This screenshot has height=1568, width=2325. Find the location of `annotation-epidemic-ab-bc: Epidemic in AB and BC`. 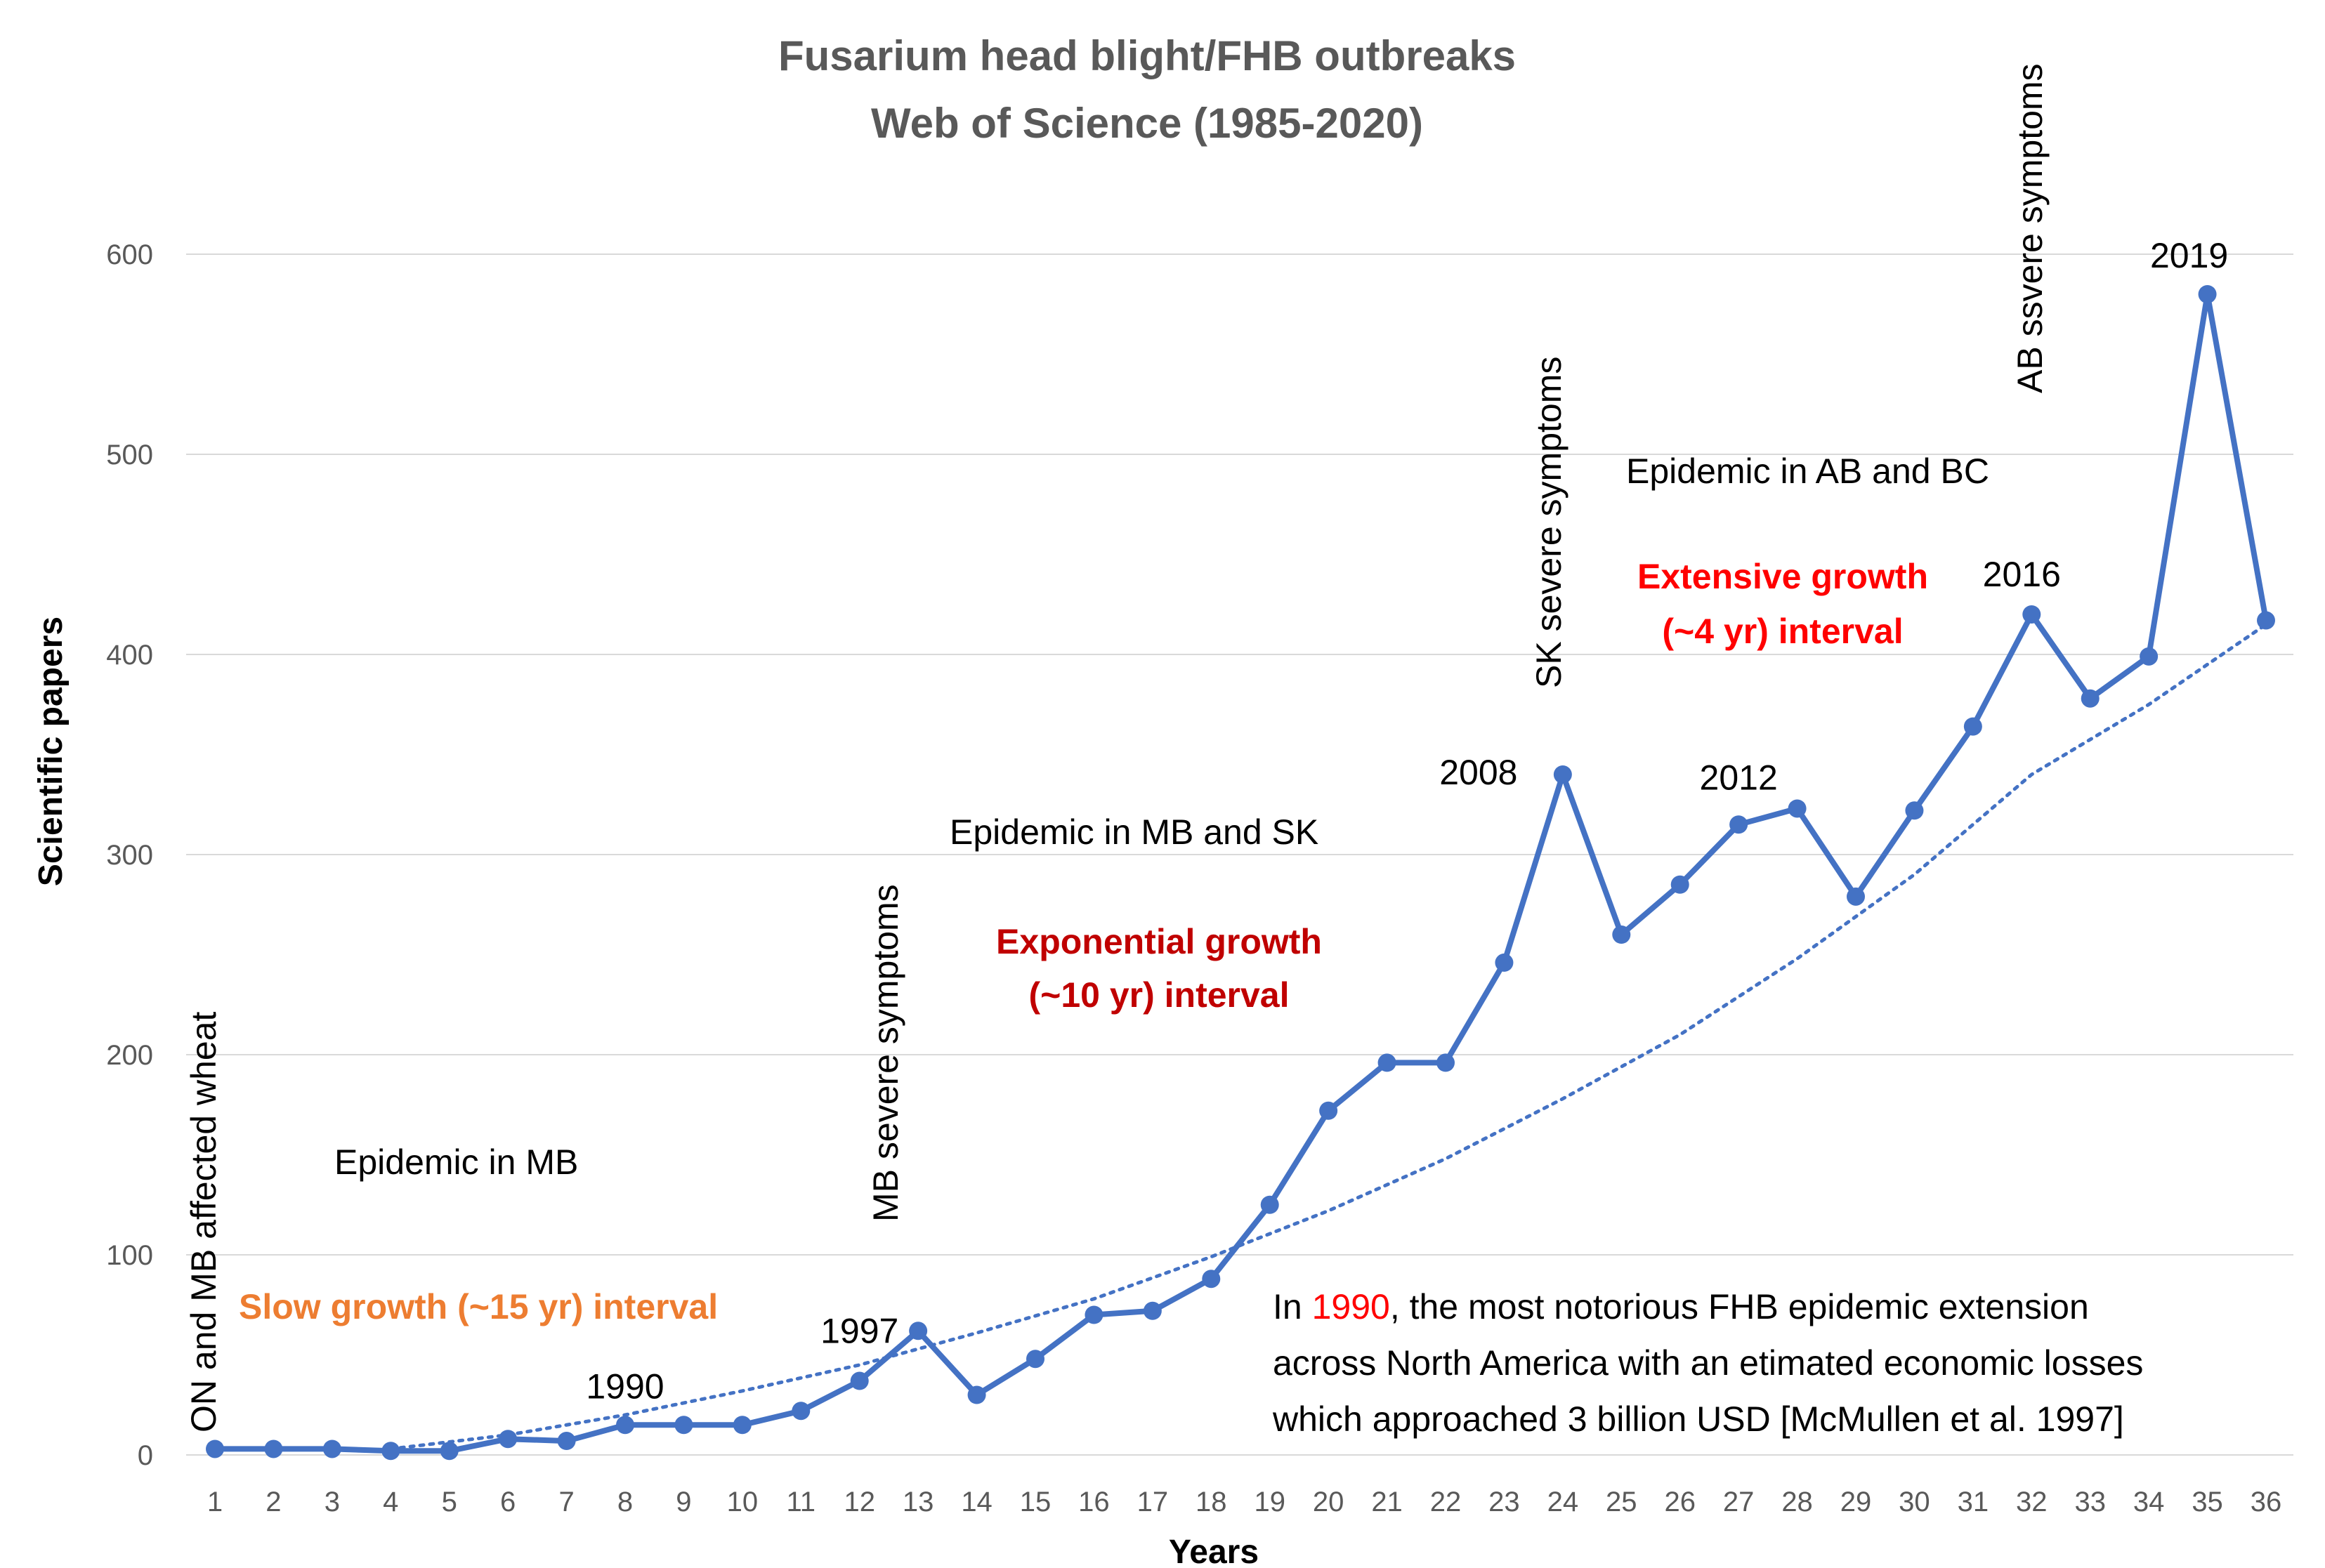

annotation-epidemic-ab-bc: Epidemic in AB and BC is located at coordinates (1807, 471).